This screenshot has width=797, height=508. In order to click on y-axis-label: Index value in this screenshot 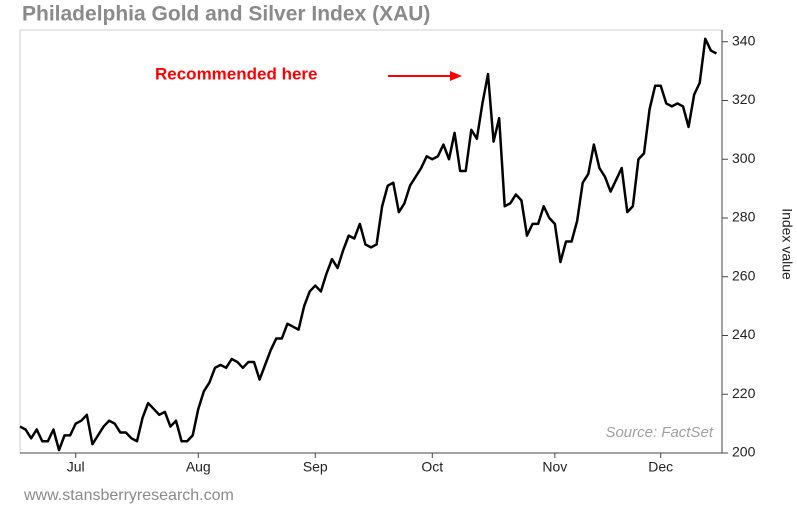, I will do `click(787, 244)`.